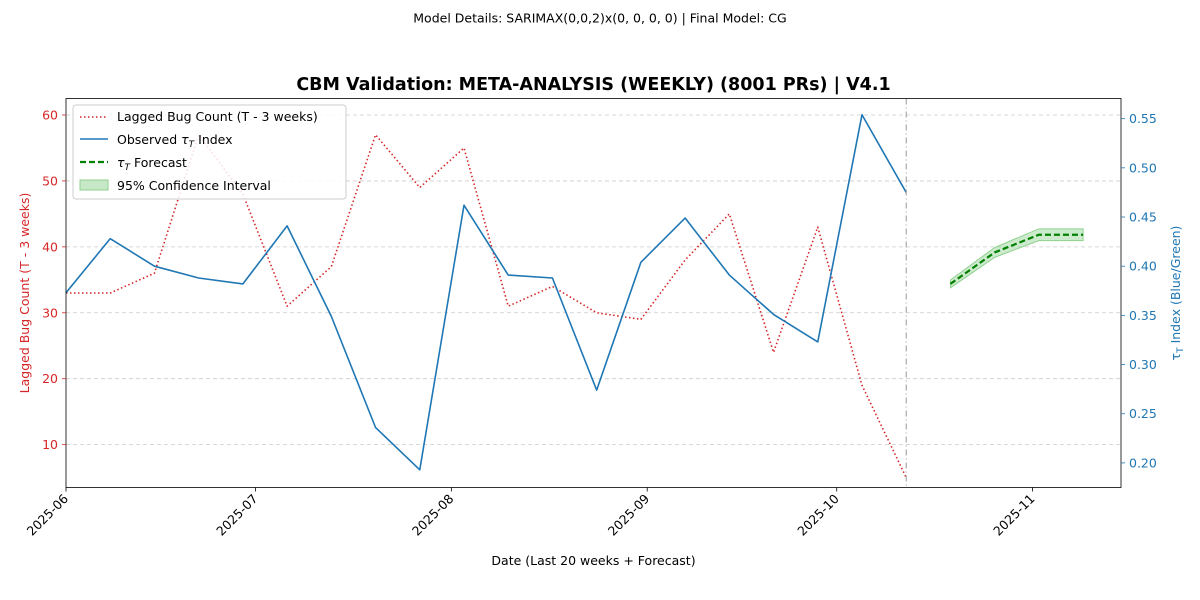 The width and height of the screenshot is (1200, 600). Describe the element at coordinates (50, 180) in the screenshot. I see `left-tick-label: 50` at that location.